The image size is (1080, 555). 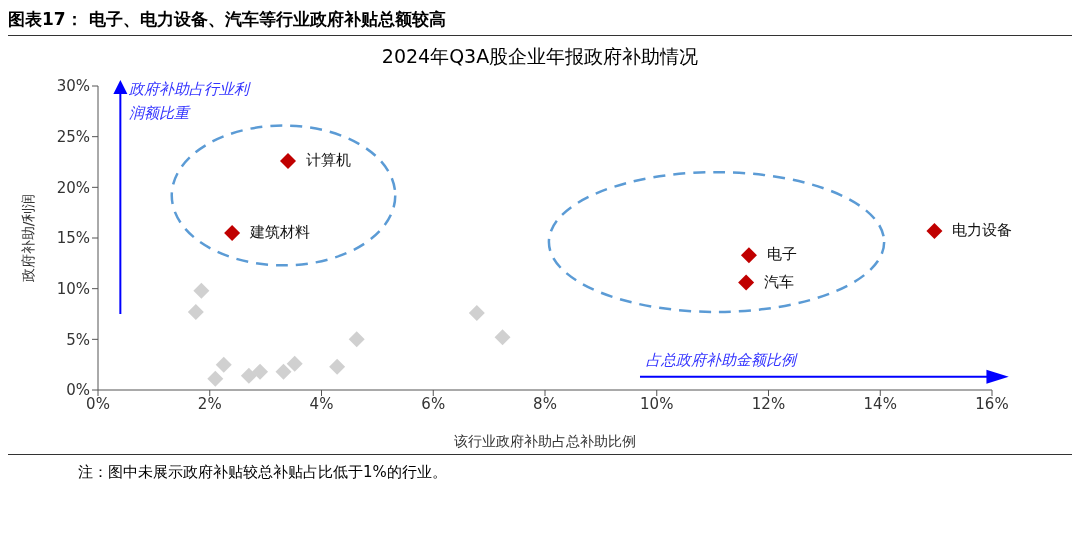 What do you see at coordinates (657, 403) in the screenshot?
I see `x-tick-label: 10%` at bounding box center [657, 403].